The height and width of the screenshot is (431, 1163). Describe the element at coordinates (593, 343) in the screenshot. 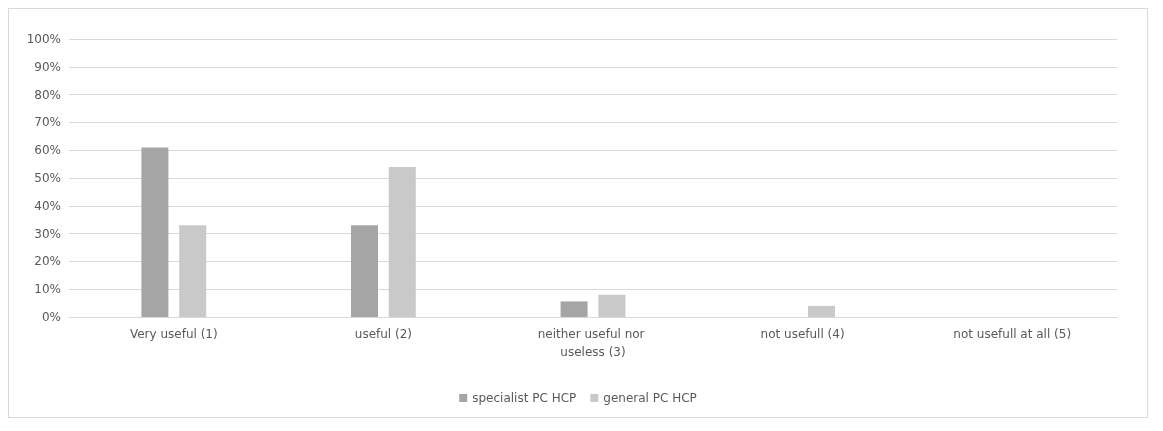

I see `x-tick-label: neither useful nor useless (3)` at that location.